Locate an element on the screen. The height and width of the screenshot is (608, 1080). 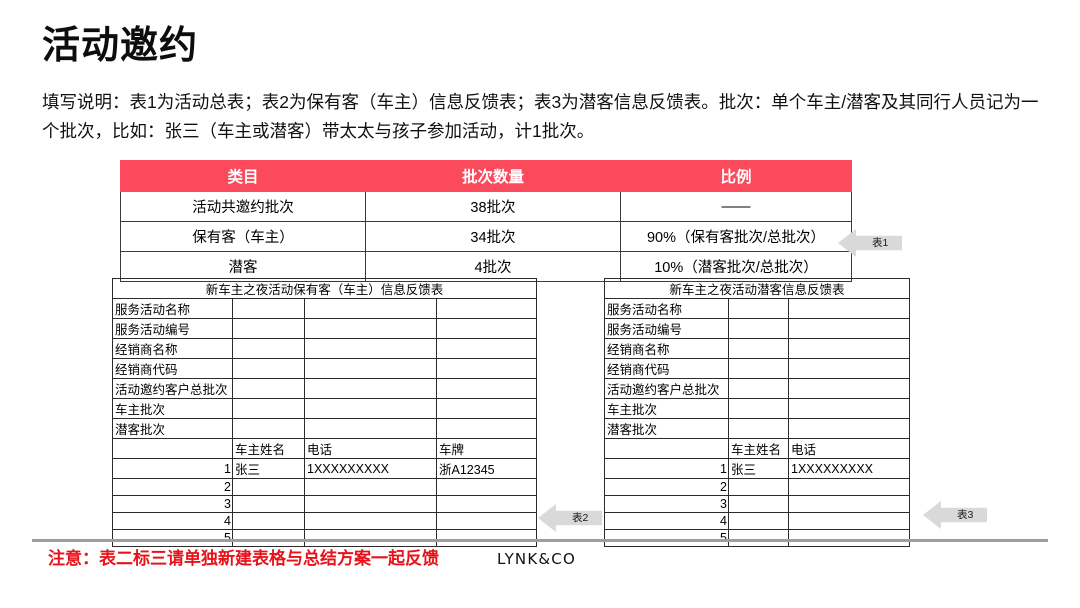
prospect-column-header-name: 车主姓名 is located at coordinates (758, 448).